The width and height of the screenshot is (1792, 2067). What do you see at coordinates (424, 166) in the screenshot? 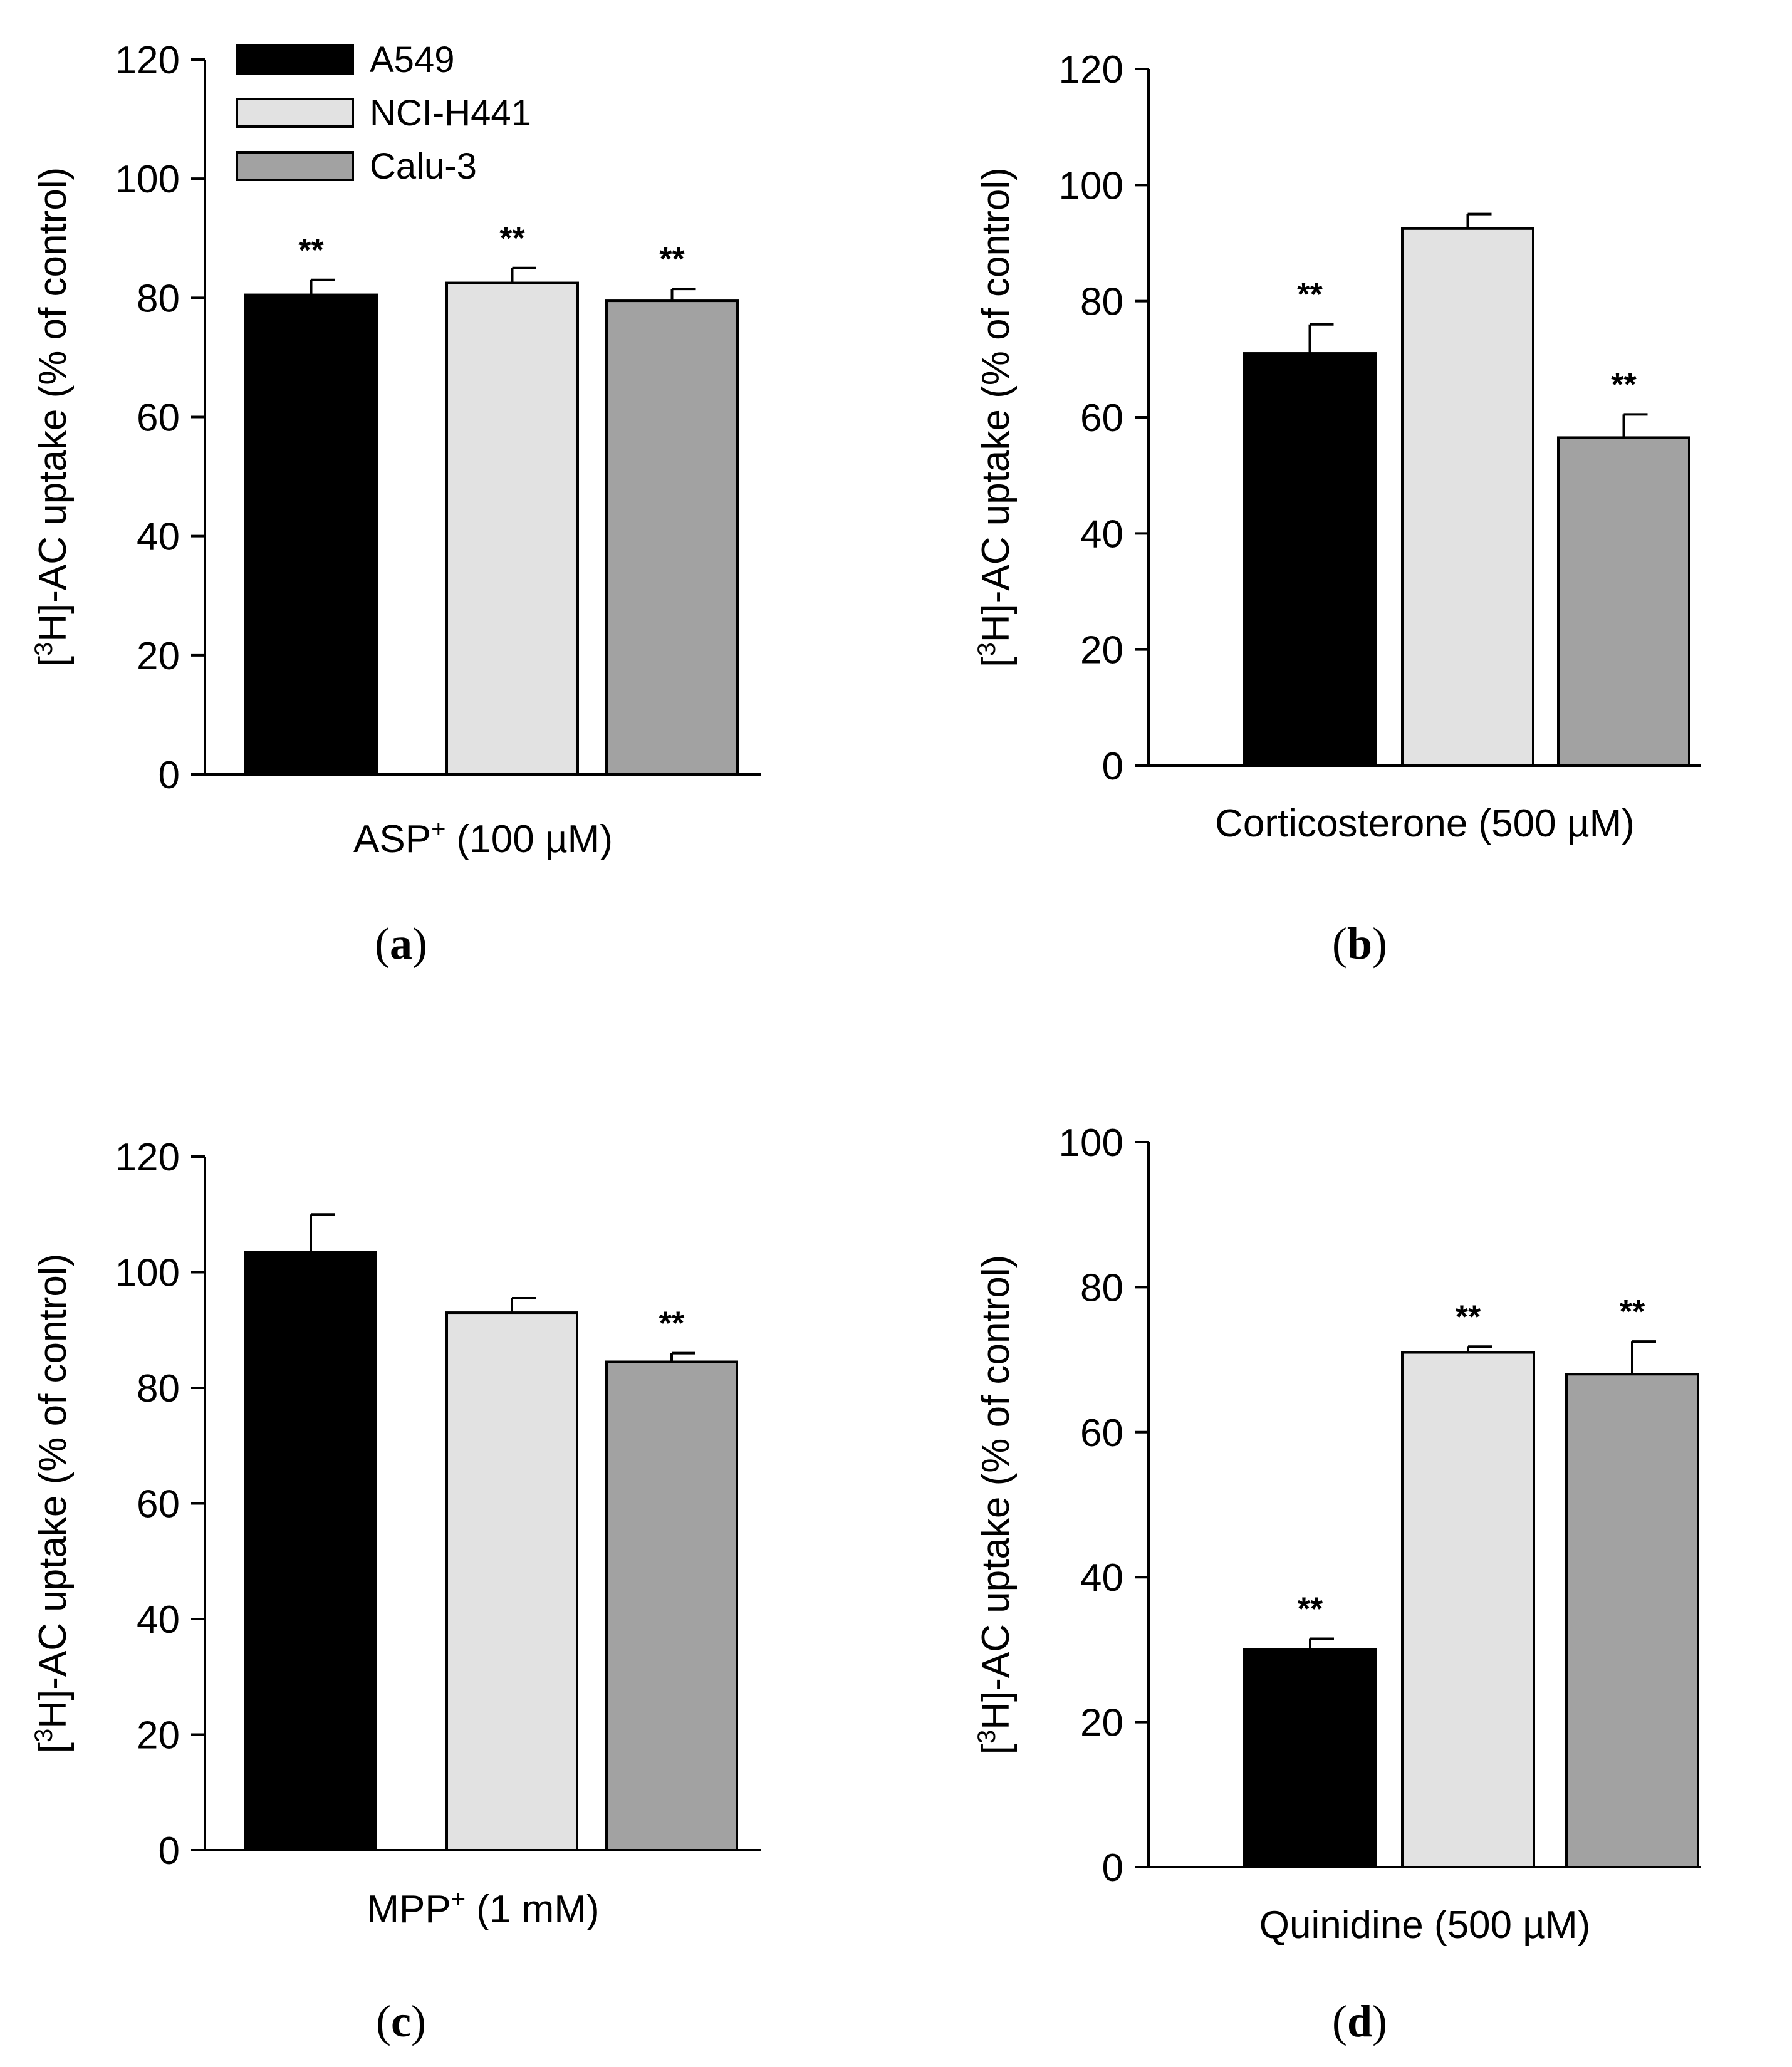
I see `legend-label: Calu-3` at bounding box center [424, 166].